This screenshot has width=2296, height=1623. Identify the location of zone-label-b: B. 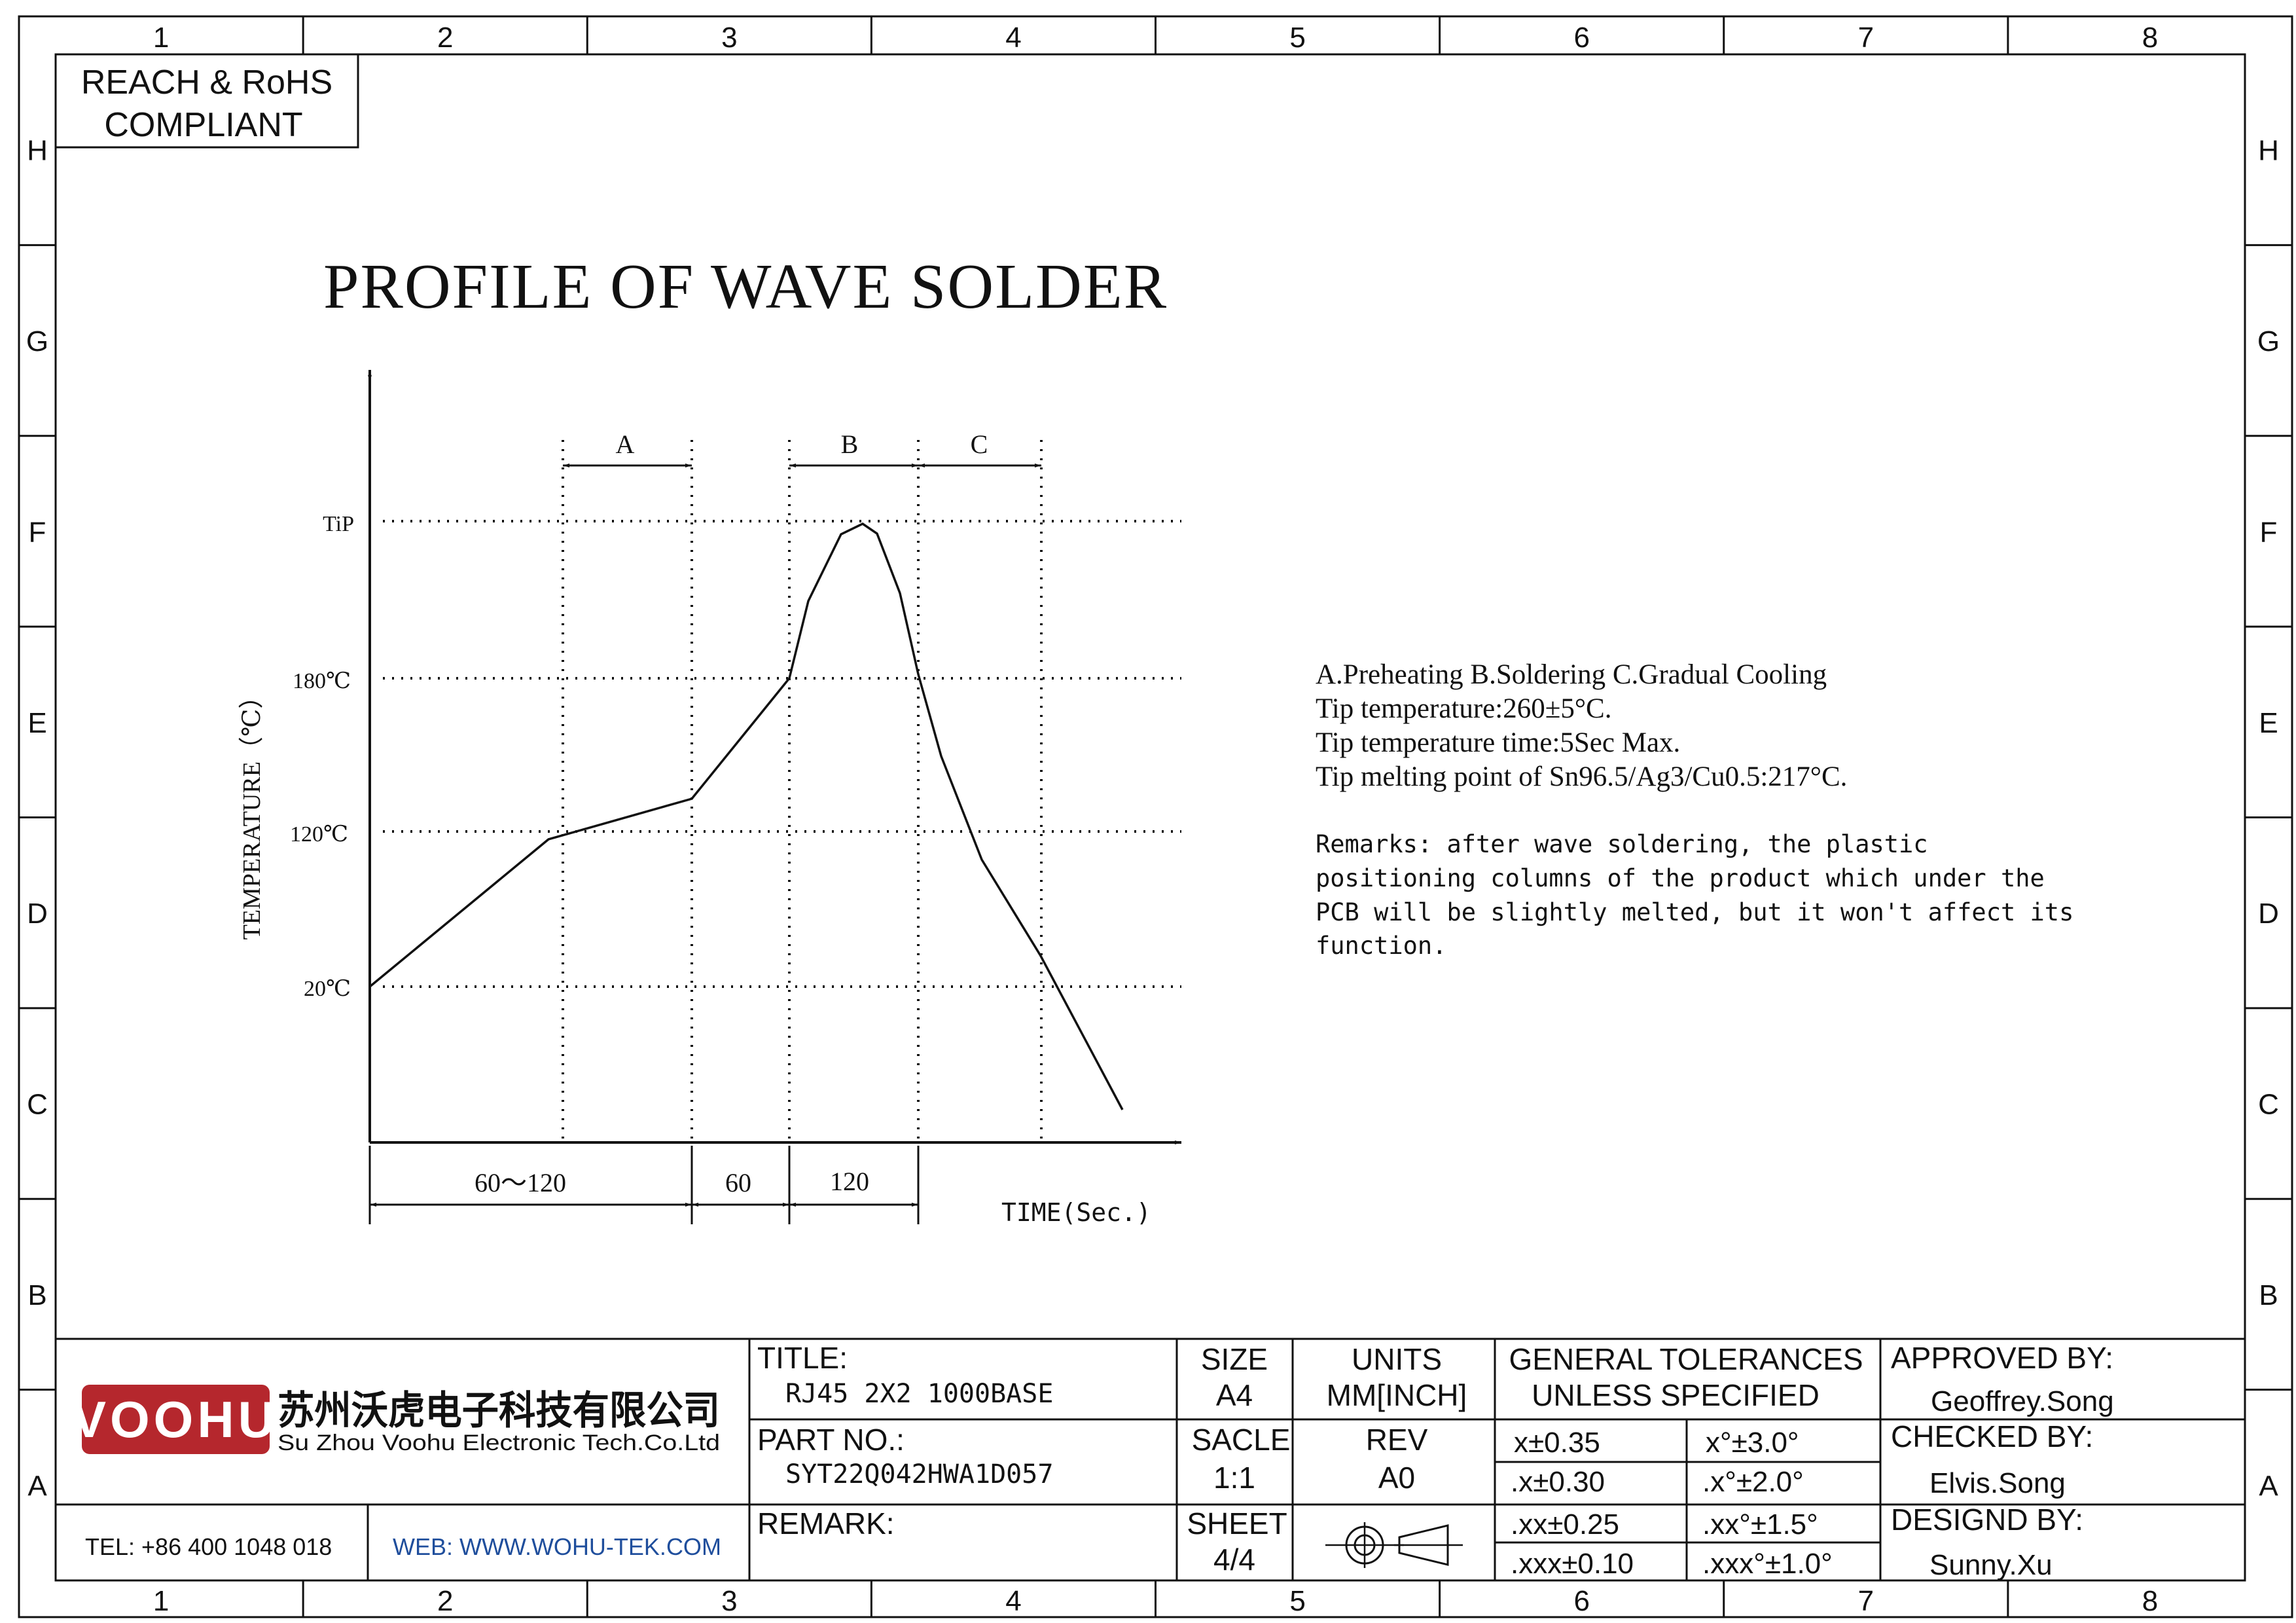
(850, 444).